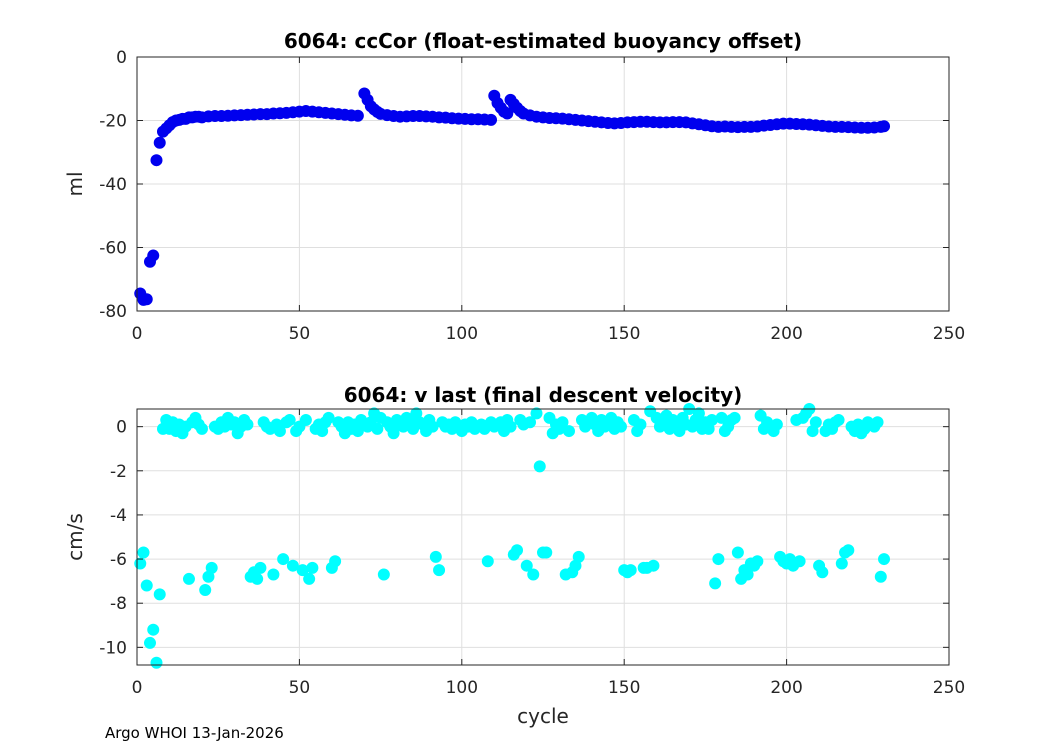 This screenshot has width=1050, height=750. Describe the element at coordinates (543, 716) in the screenshot. I see `xlabel-vlast: cycle` at that location.